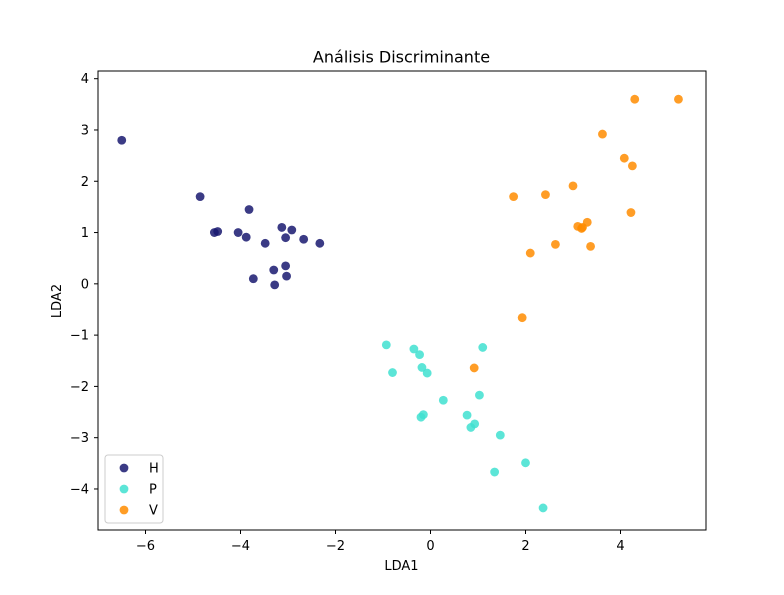 This screenshot has width=784, height=595. What do you see at coordinates (153, 490) in the screenshot?
I see `legend-label: P` at bounding box center [153, 490].